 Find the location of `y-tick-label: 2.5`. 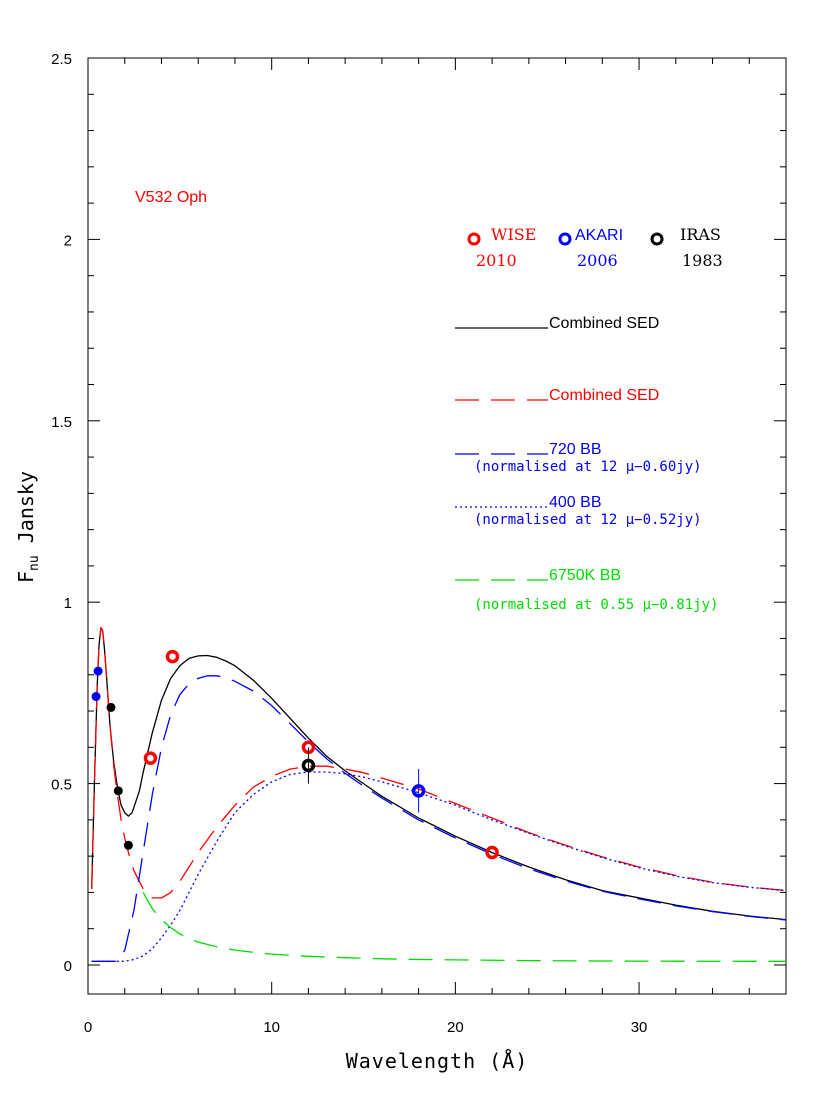

y-tick-label: 2.5 is located at coordinates (61, 59).